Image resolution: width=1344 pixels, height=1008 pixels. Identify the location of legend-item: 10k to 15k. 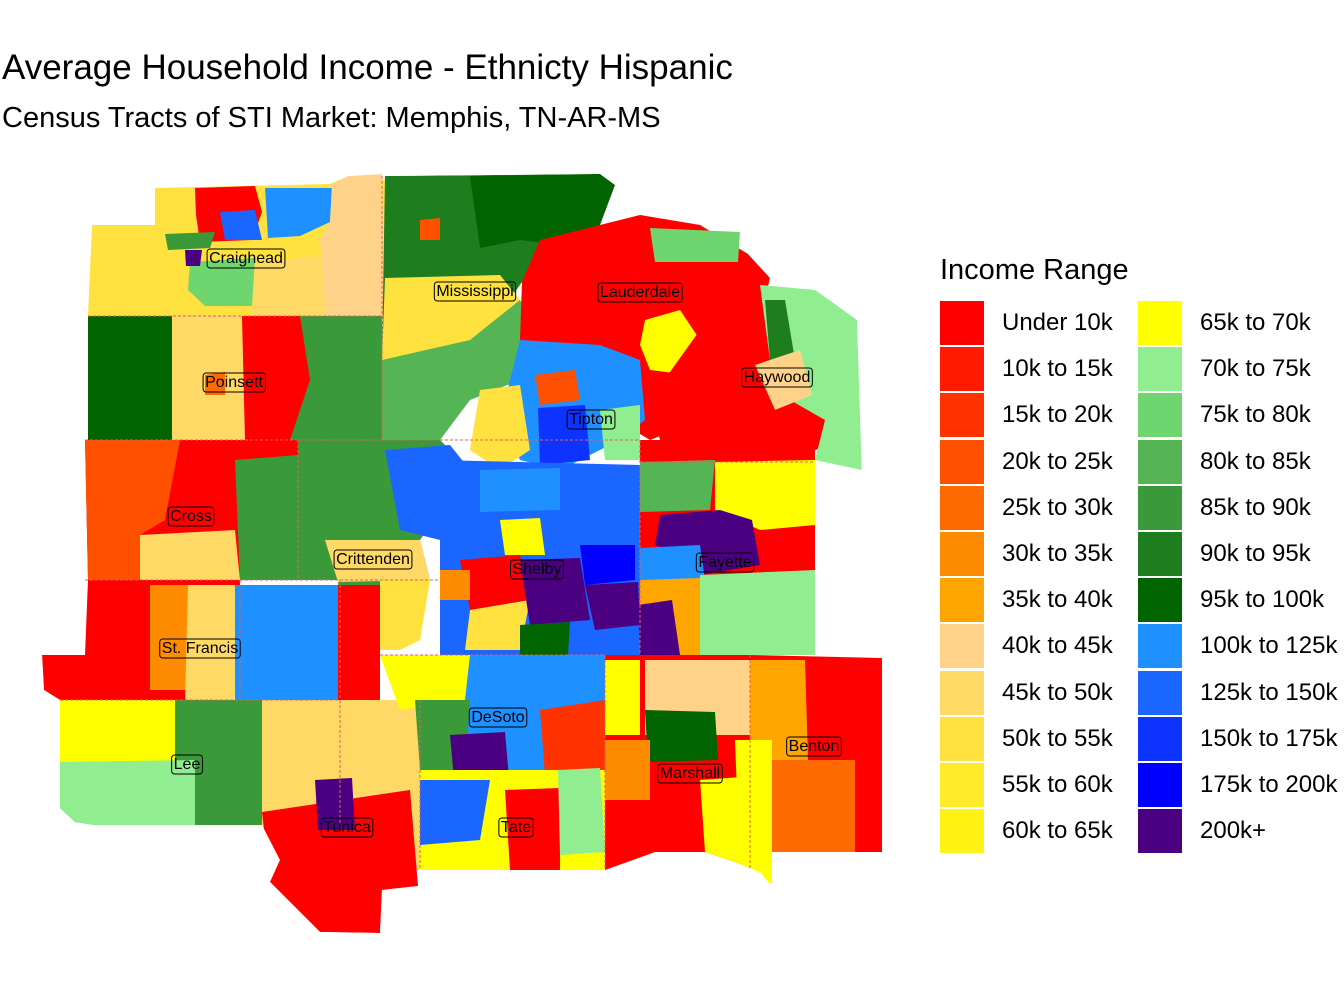
(1026, 369).